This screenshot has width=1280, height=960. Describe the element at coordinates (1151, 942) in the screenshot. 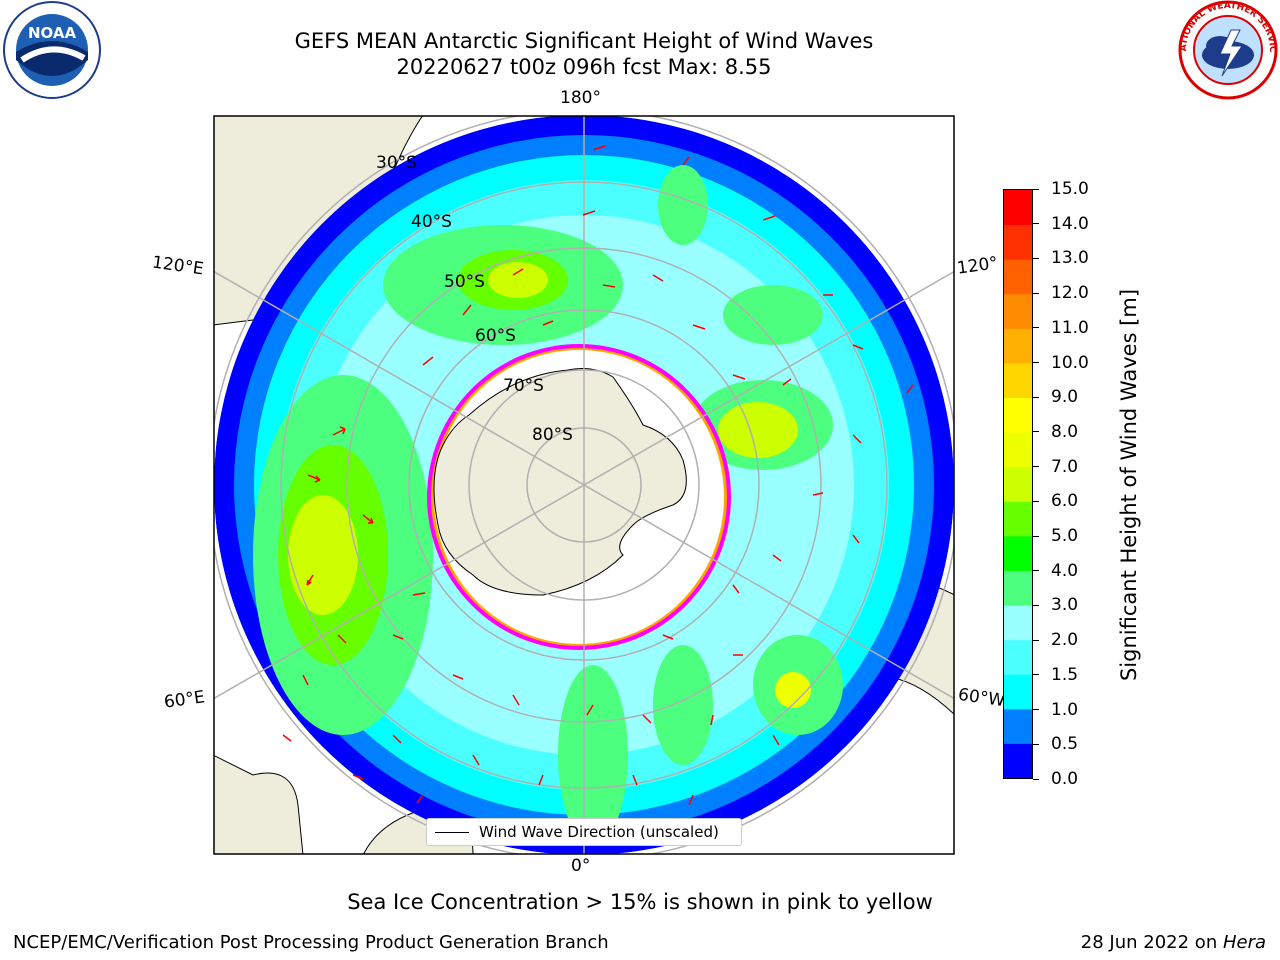

I see `footer-date-text: 28 Jun 2022 on` at that location.